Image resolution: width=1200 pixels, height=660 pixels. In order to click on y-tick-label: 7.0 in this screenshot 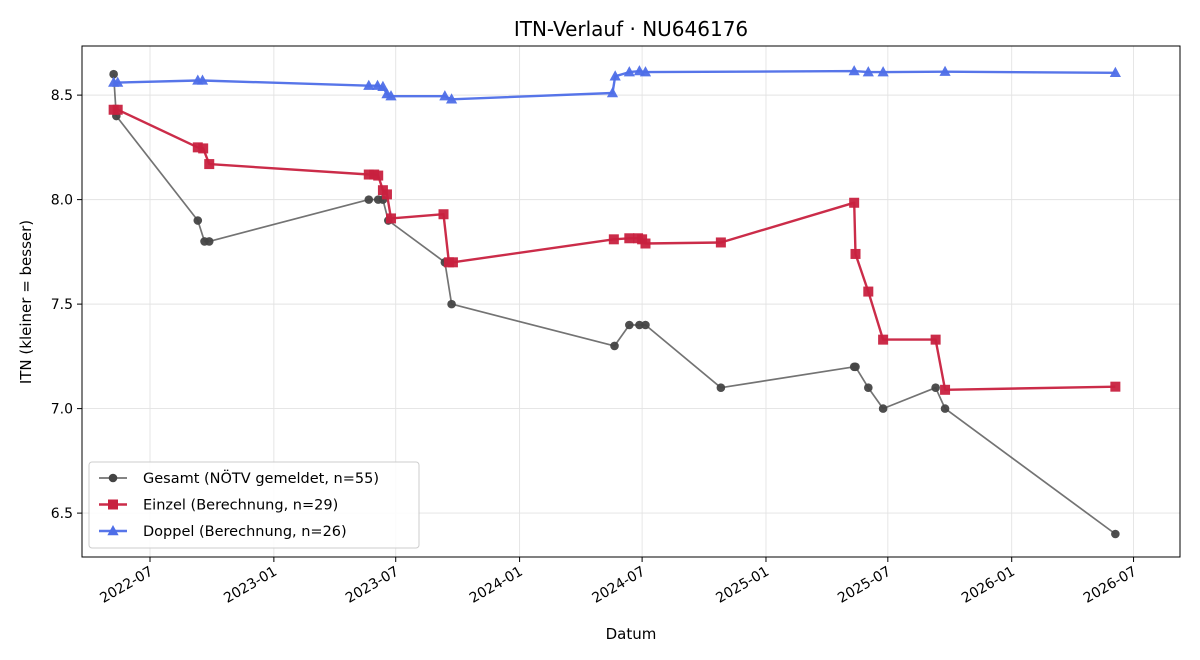, I will do `click(62, 410)`.